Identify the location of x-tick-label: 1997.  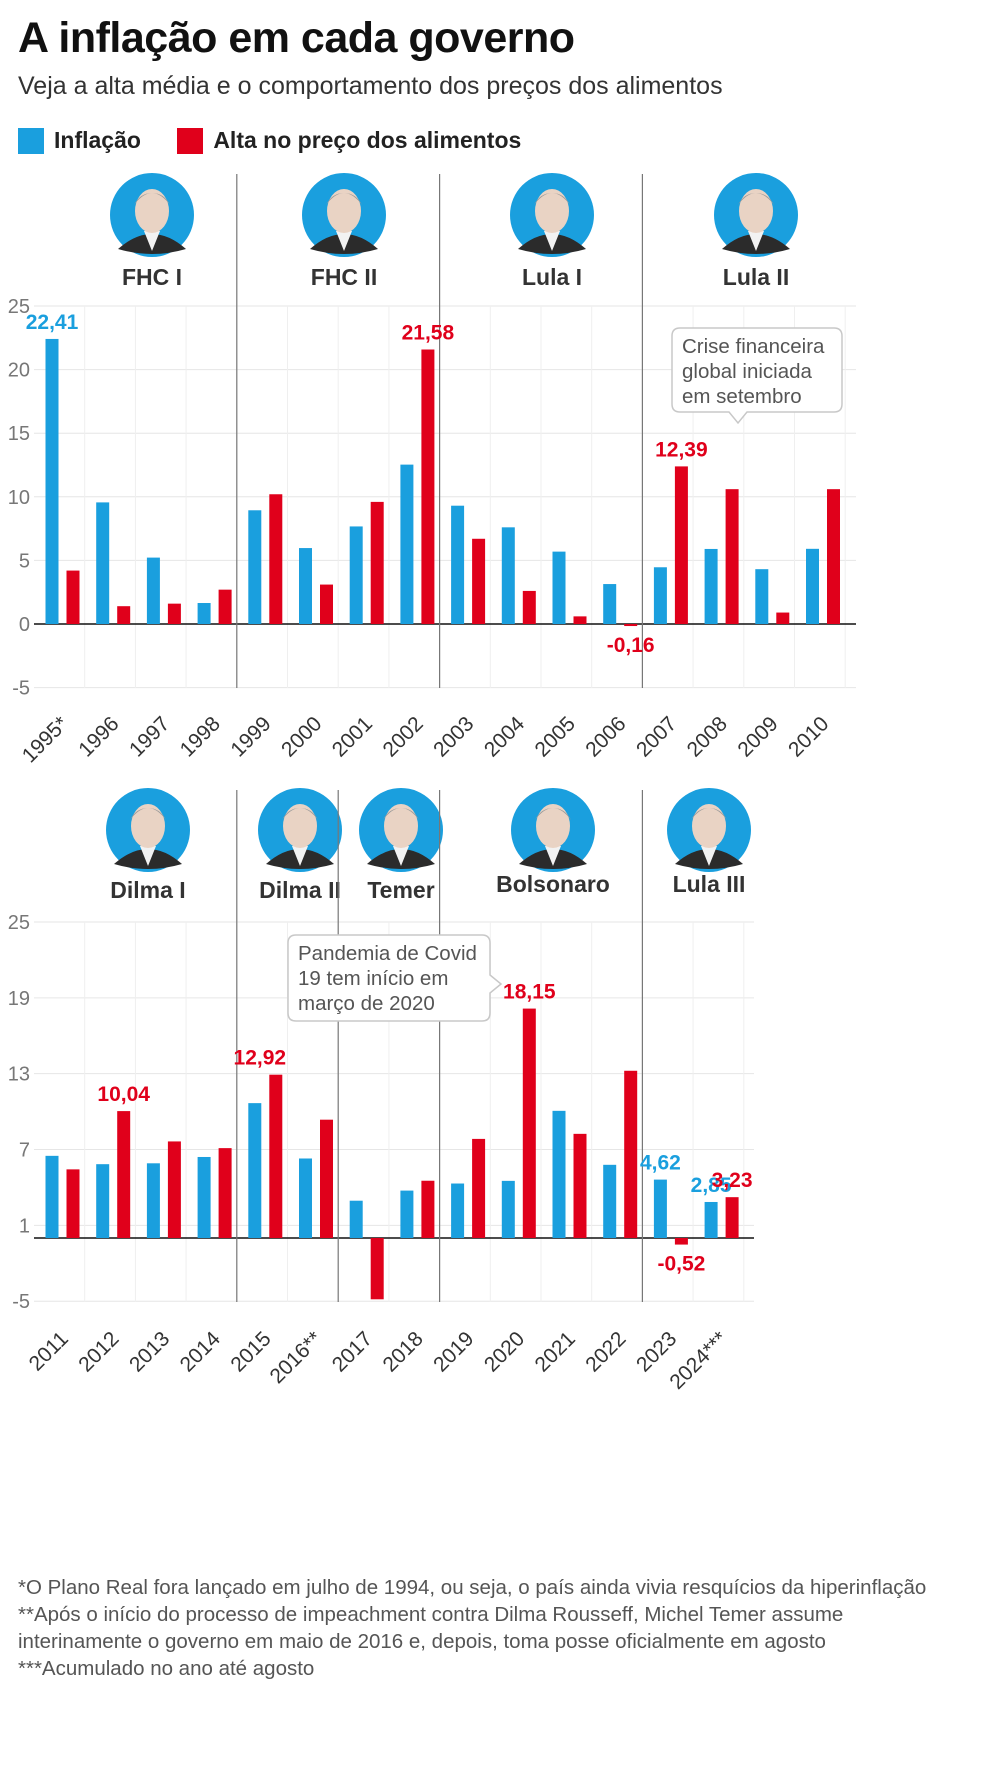
(149, 736).